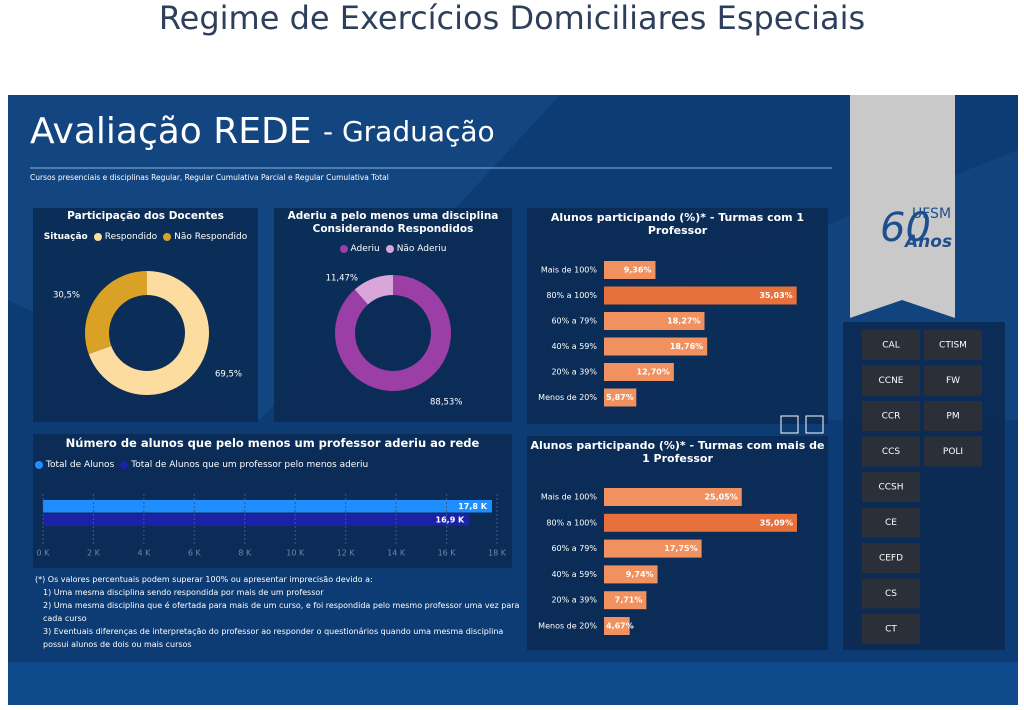 The image size is (1024, 710). I want to click on x-tick-label: 0 K, so click(44, 553).